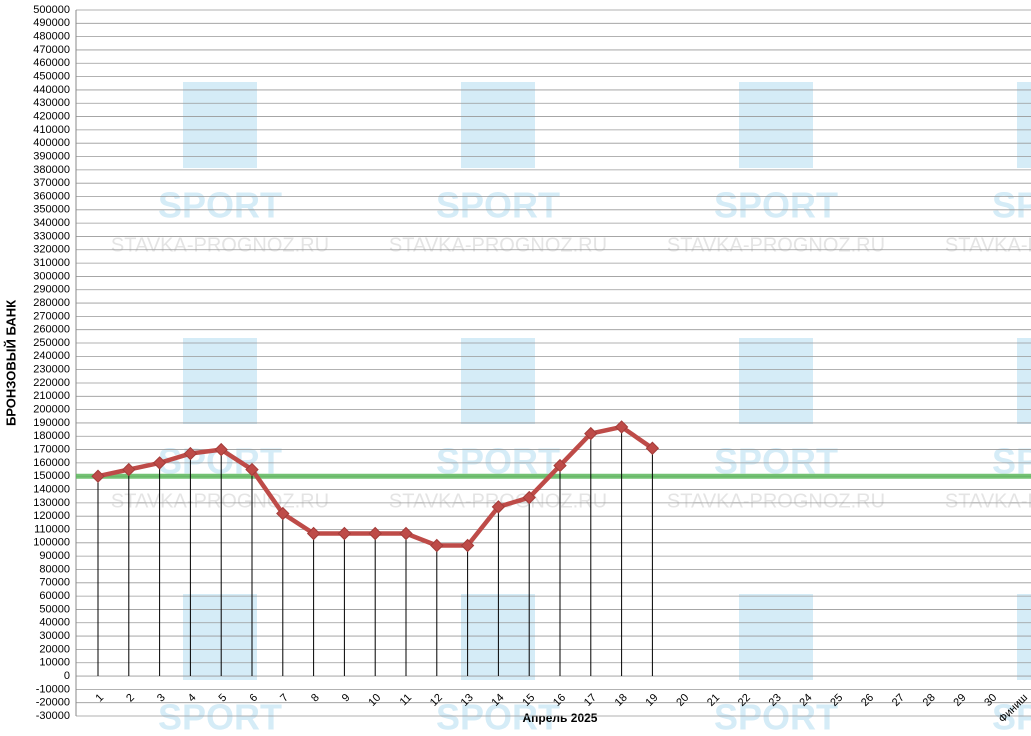  Describe the element at coordinates (51, 410) in the screenshot. I see `y-tick-label: 200000` at that location.